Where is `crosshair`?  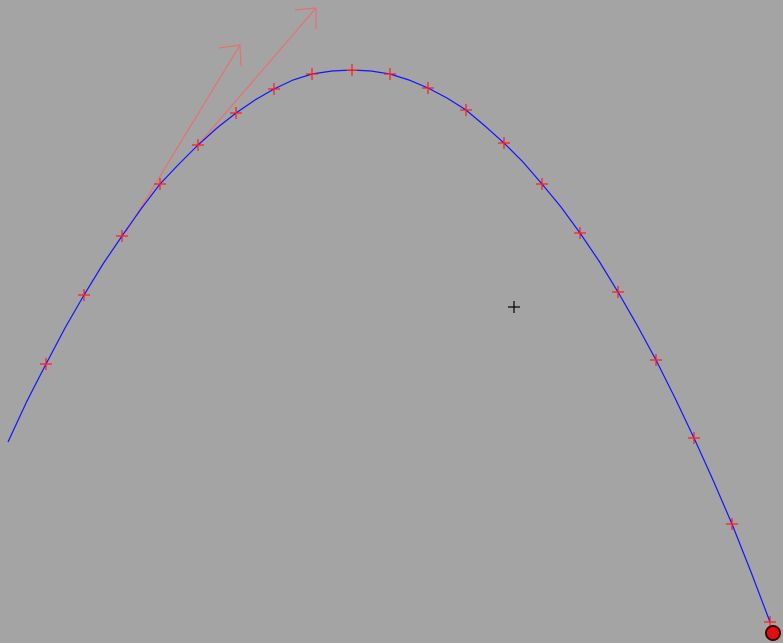 crosshair is located at coordinates (514, 307).